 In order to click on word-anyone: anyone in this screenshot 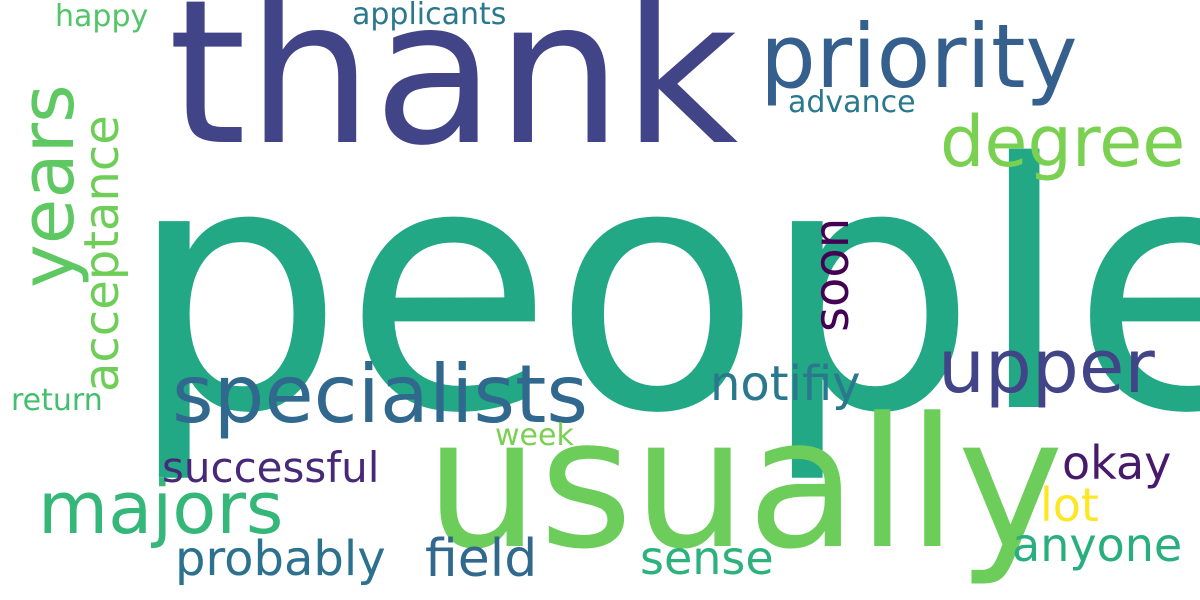, I will do `click(1097, 545)`.